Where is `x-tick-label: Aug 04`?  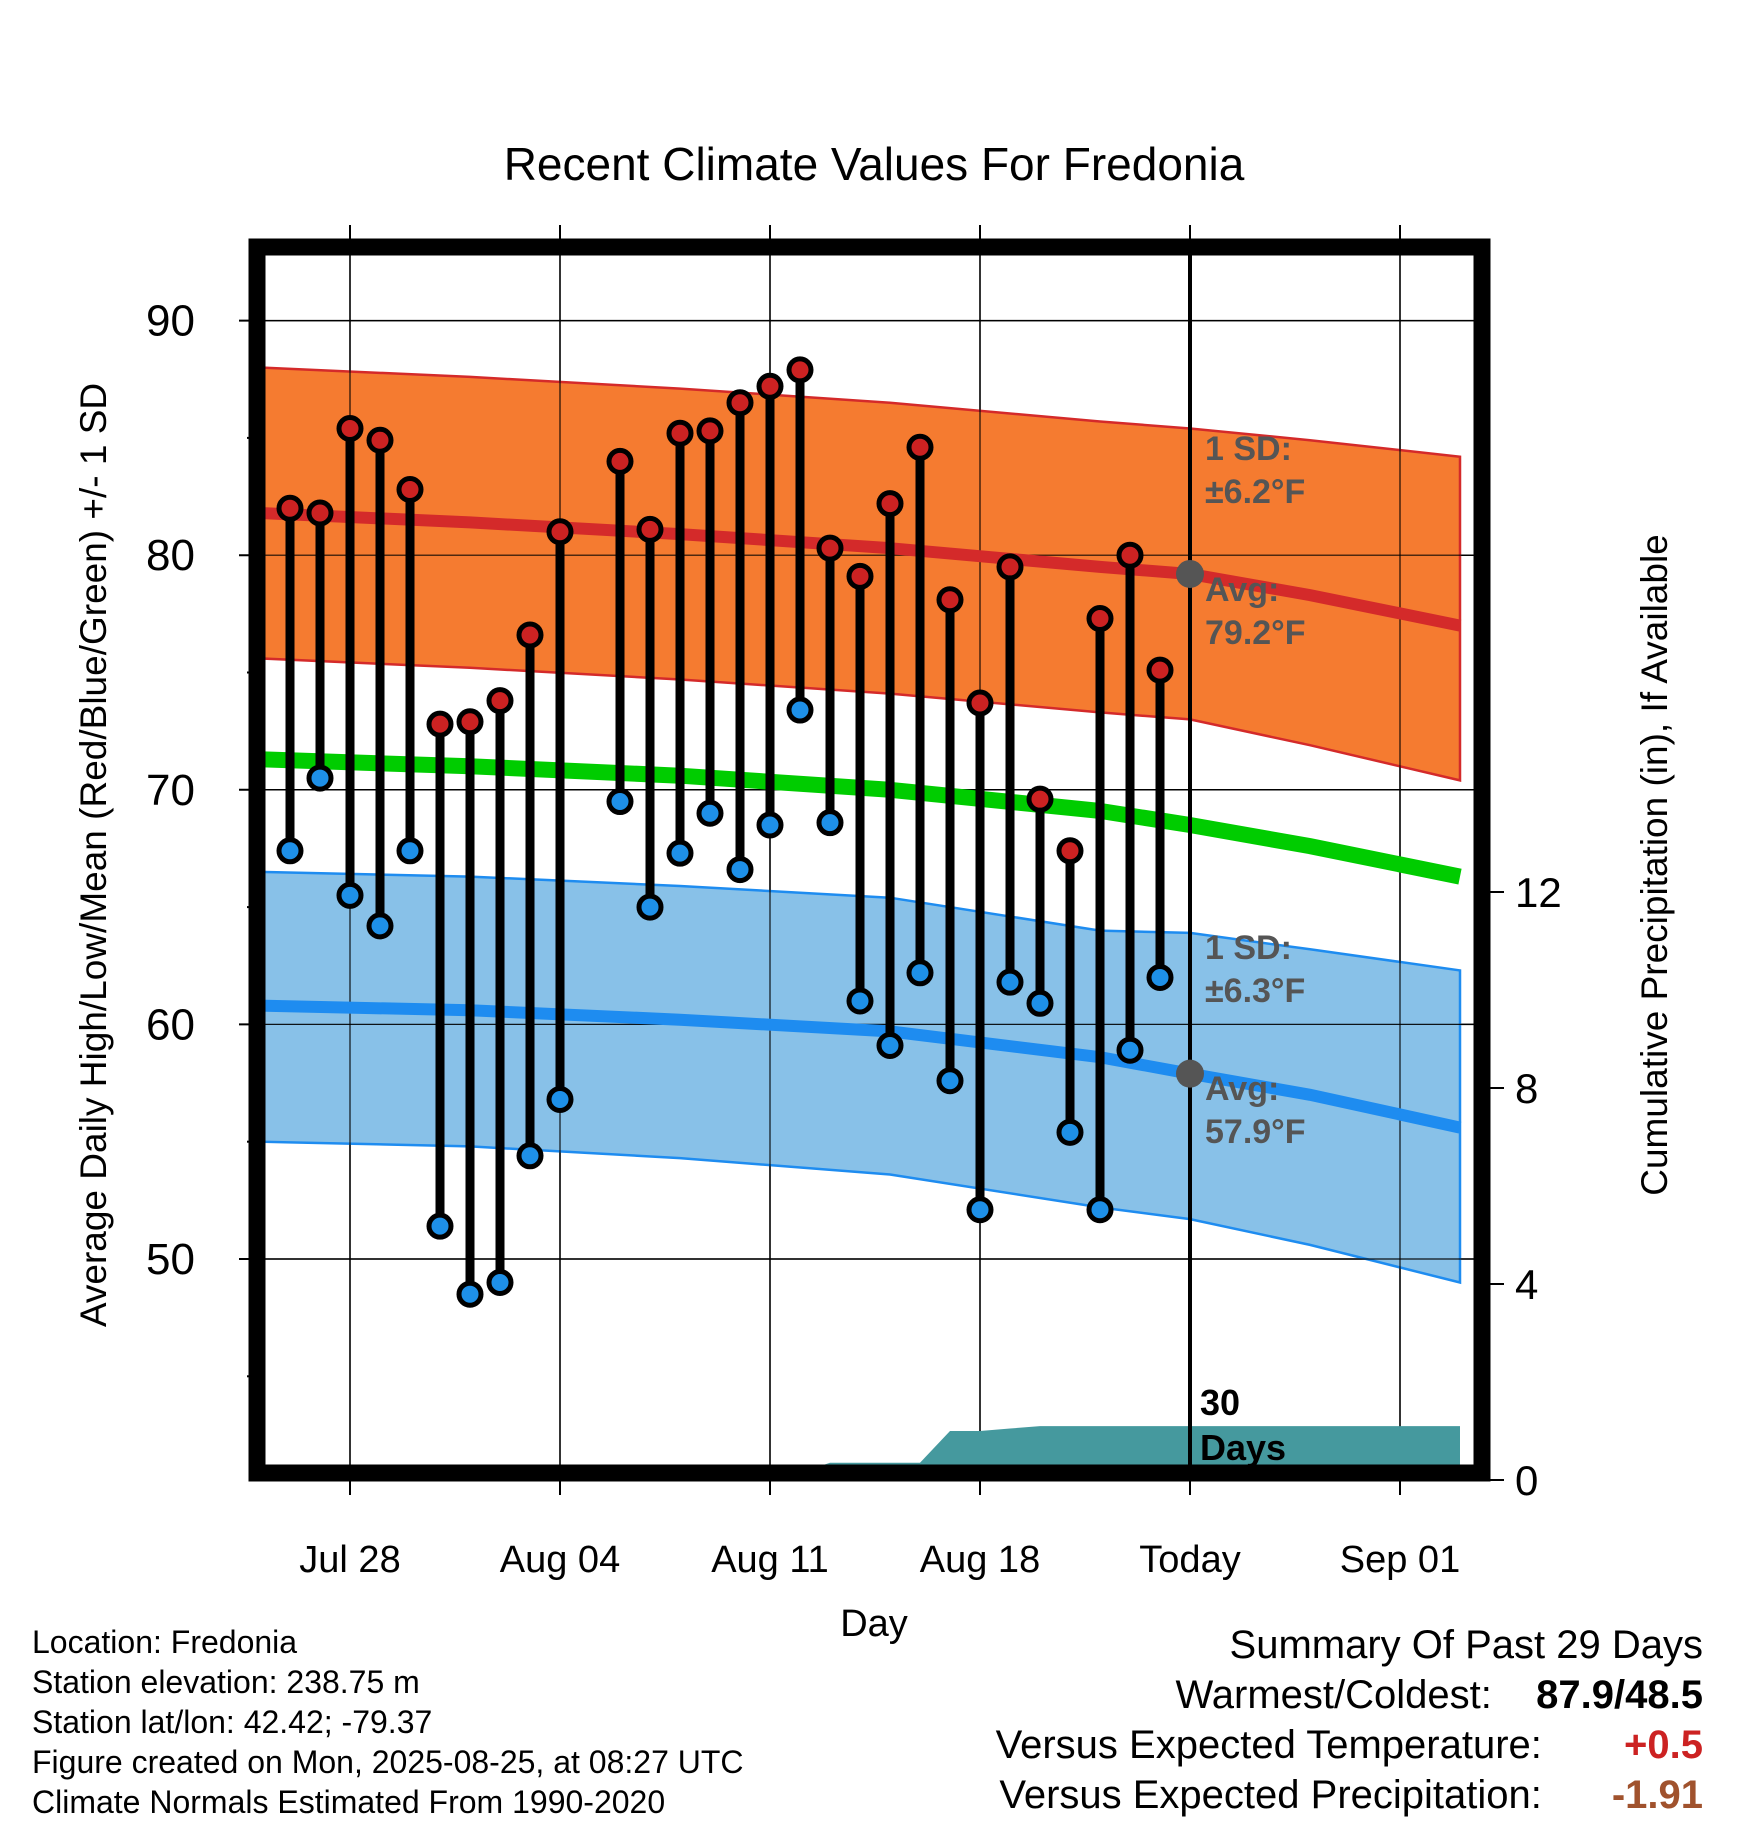 x-tick-label: Aug 04 is located at coordinates (560, 1560).